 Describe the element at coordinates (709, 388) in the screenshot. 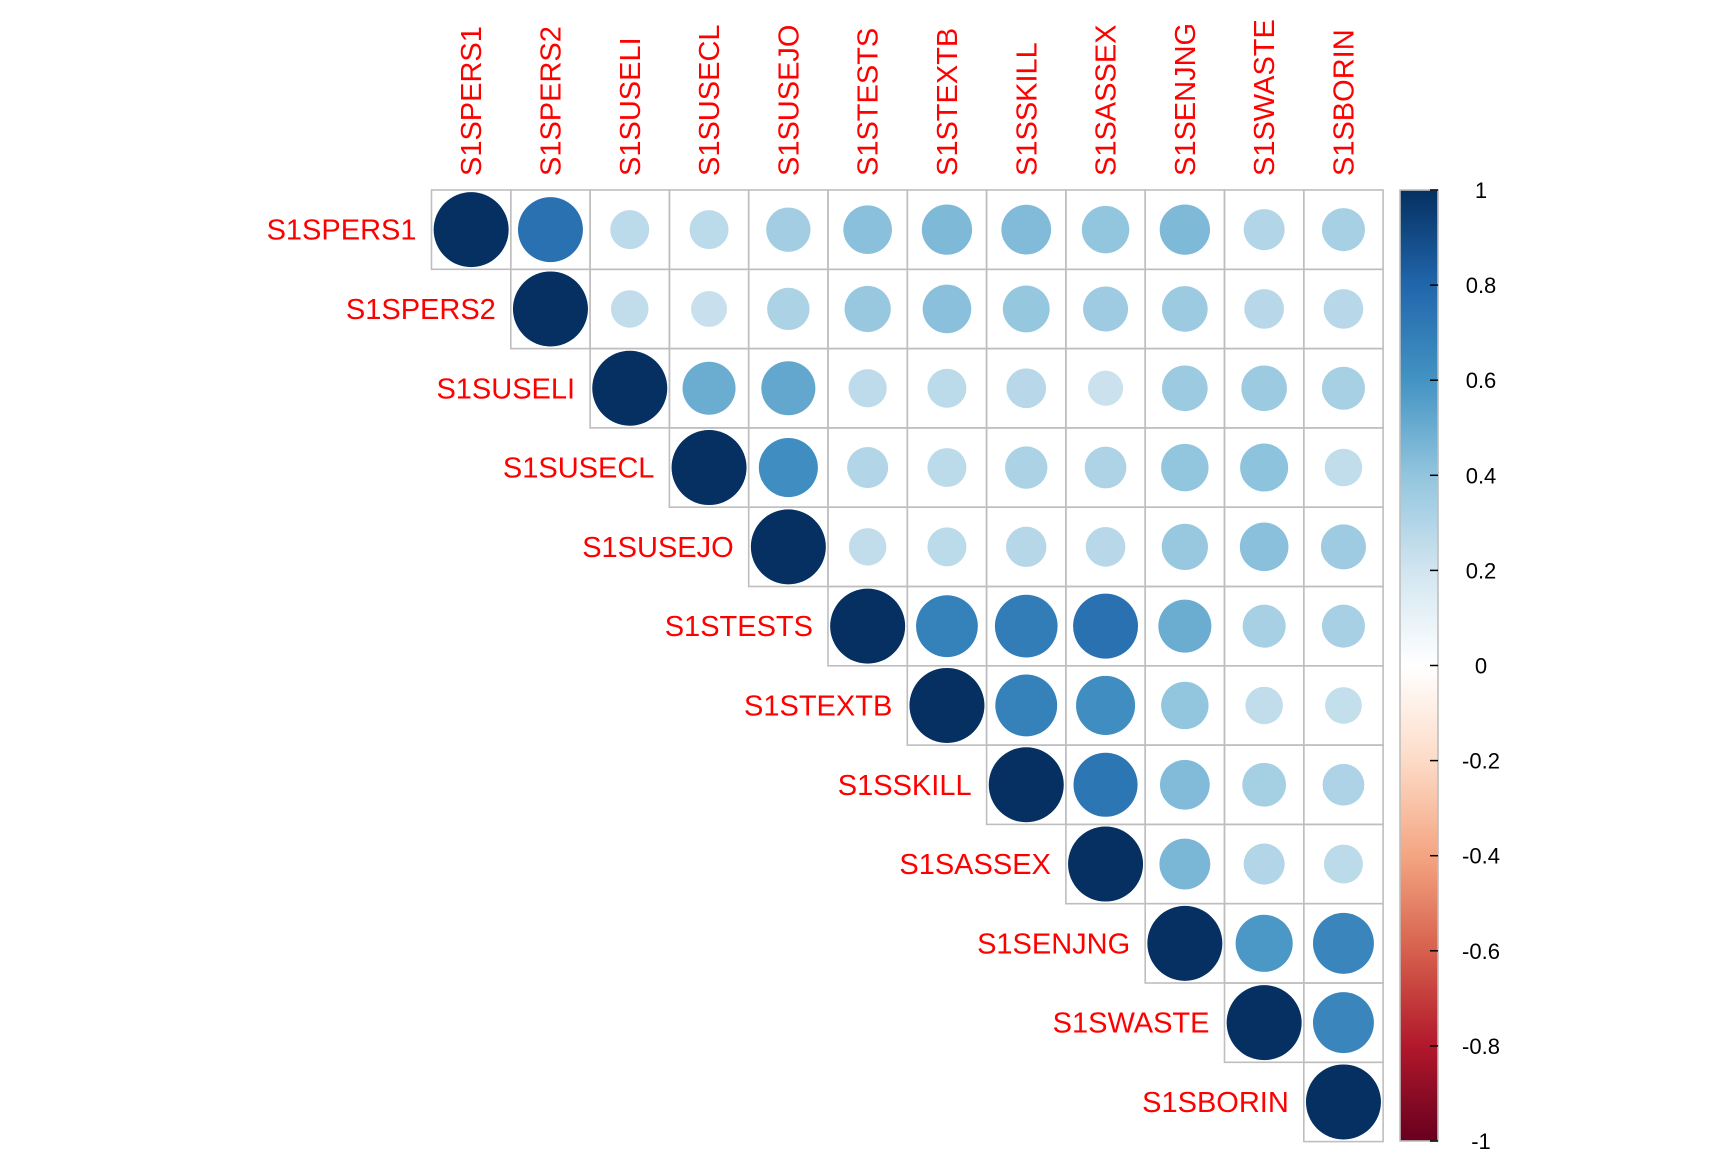

I see `corr-circle-s1suseli-s1susecl` at that location.